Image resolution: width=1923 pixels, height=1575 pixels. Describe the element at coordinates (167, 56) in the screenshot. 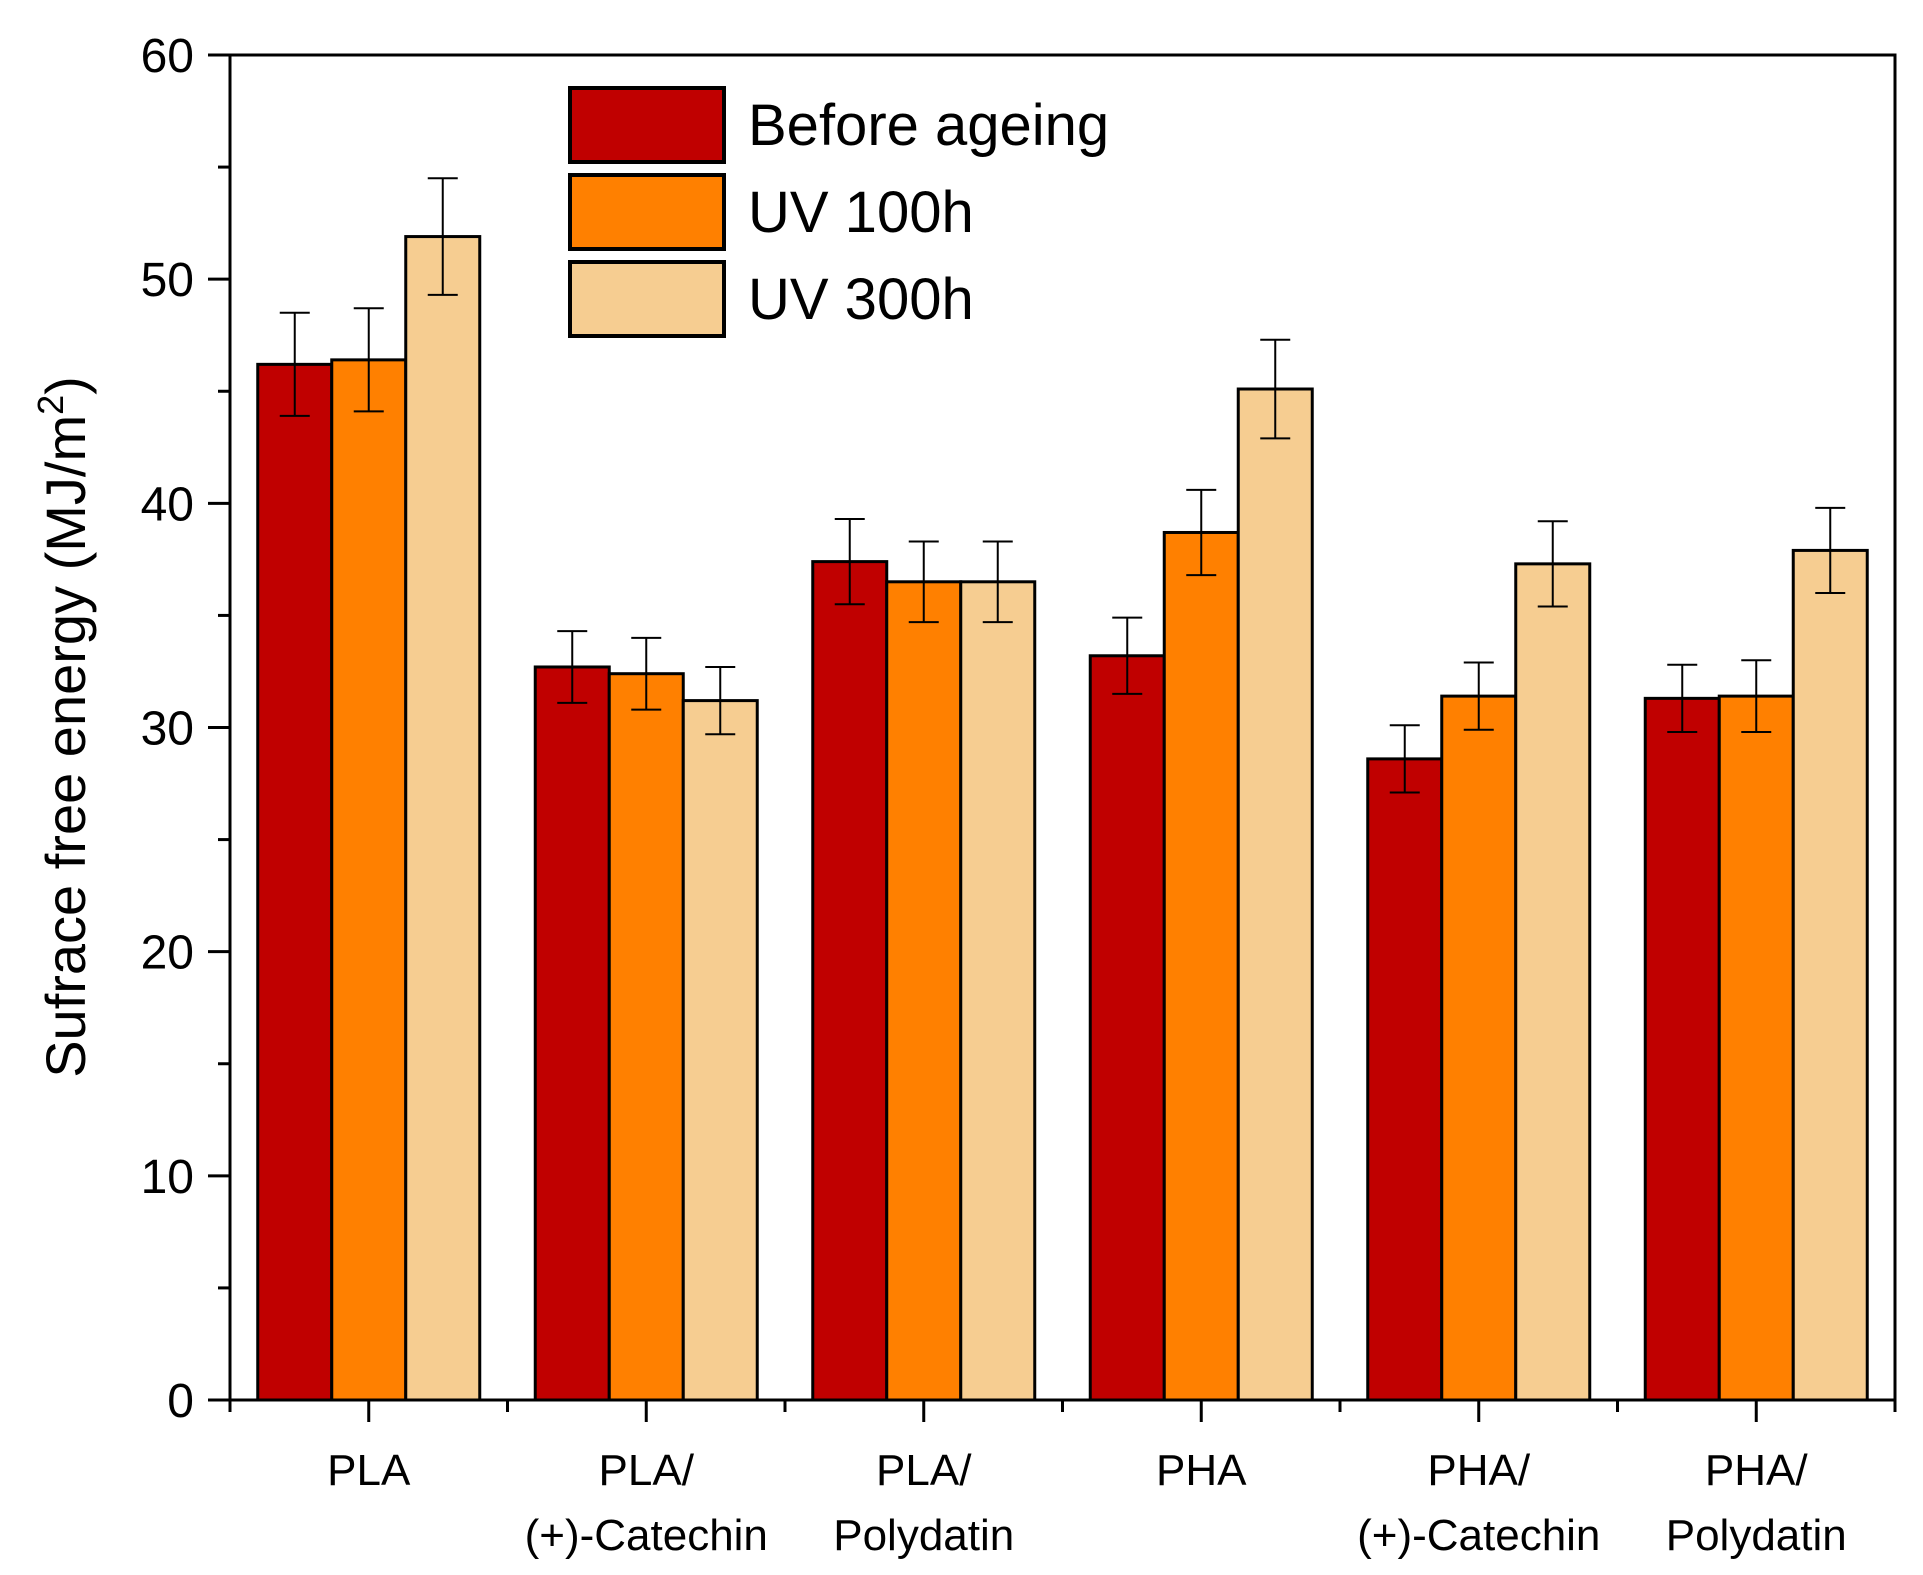

I see `y-tick-label-60: 60` at that location.